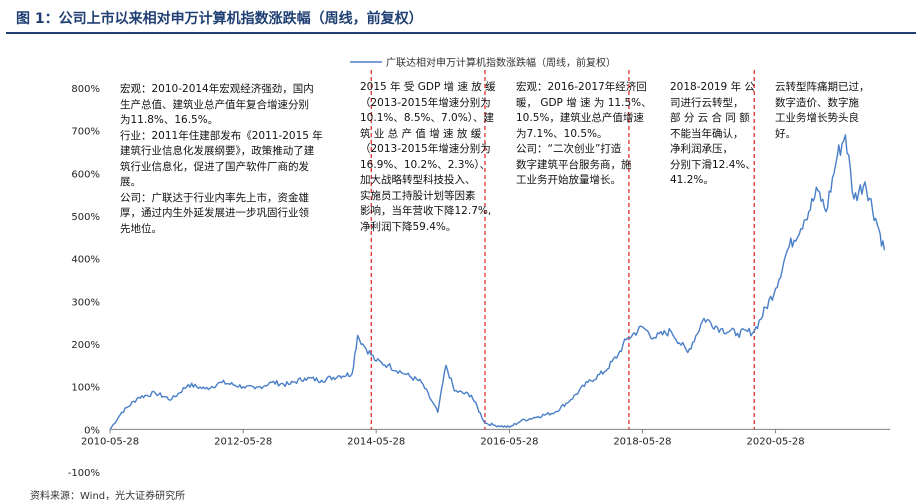 The image size is (922, 502). I want to click on annotation-paragraph: 云转型阵痛期已过， 数字造价、数字施 工业务增长势头良 好。, so click(822, 110).